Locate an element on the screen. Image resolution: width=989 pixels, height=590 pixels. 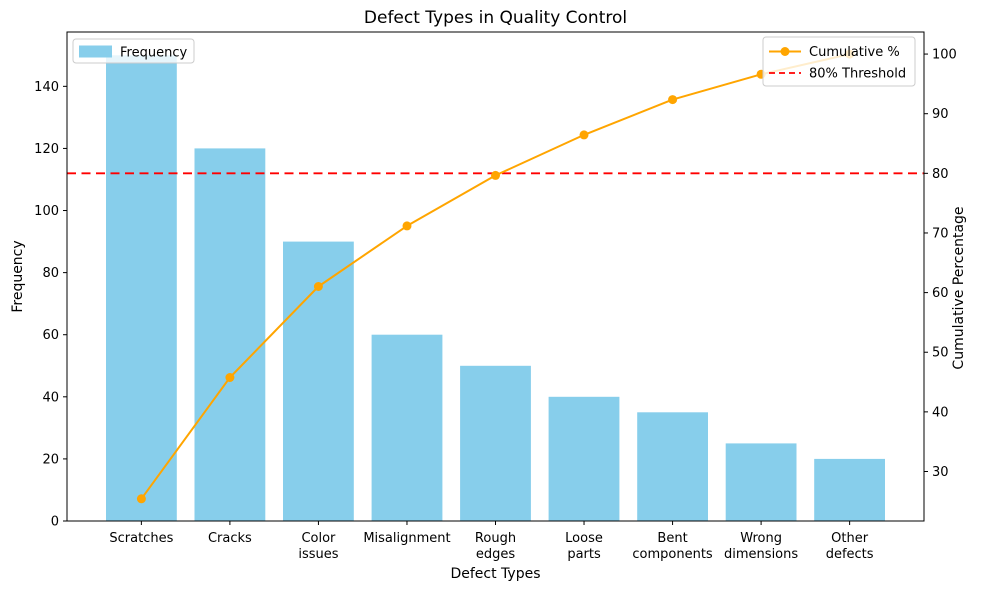
ytick-left-label-60: 60 is located at coordinates (50, 335).